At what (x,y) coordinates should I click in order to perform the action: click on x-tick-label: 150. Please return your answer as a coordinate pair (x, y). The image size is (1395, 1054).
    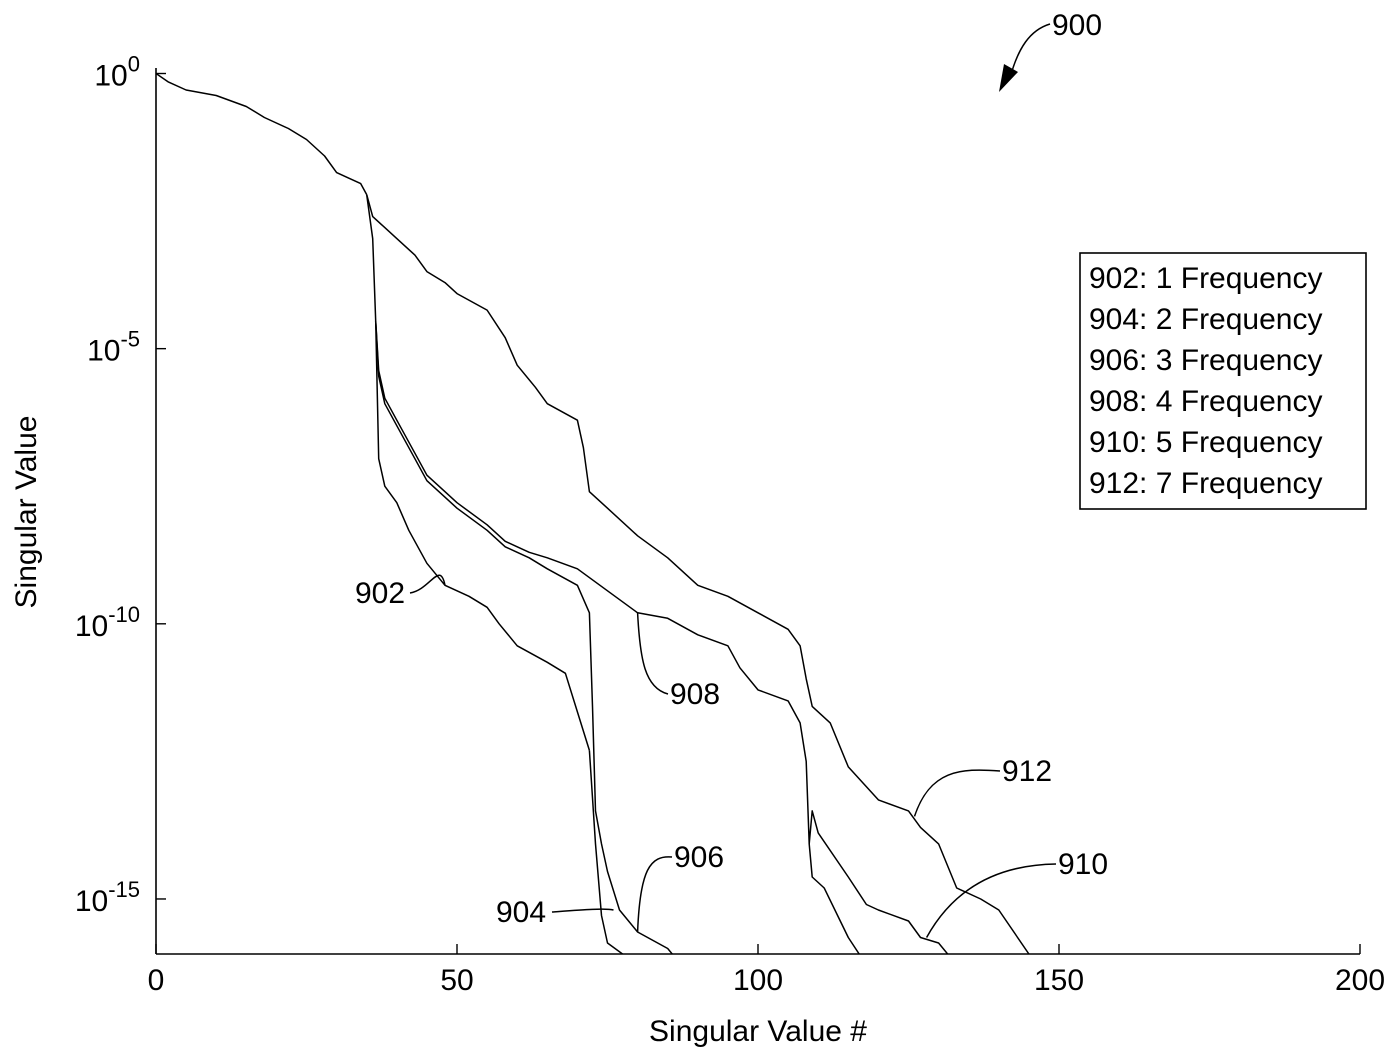
    Looking at the image, I should click on (1059, 980).